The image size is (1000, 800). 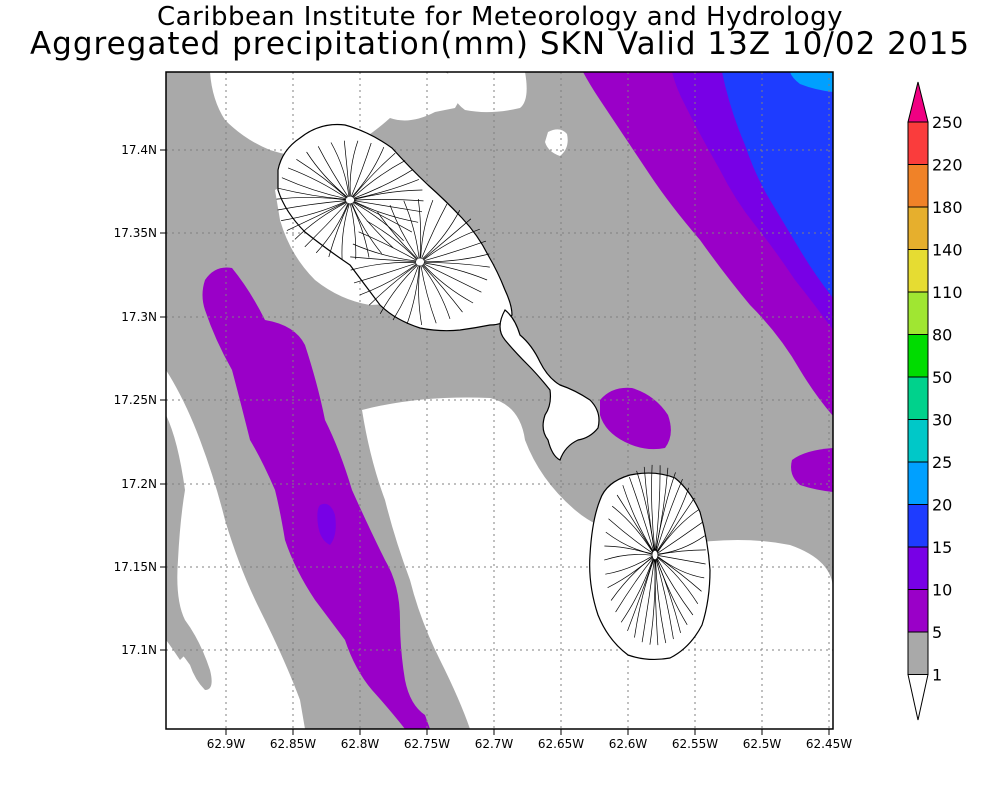 I want to click on colorbar-label: 30, so click(x=942, y=420).